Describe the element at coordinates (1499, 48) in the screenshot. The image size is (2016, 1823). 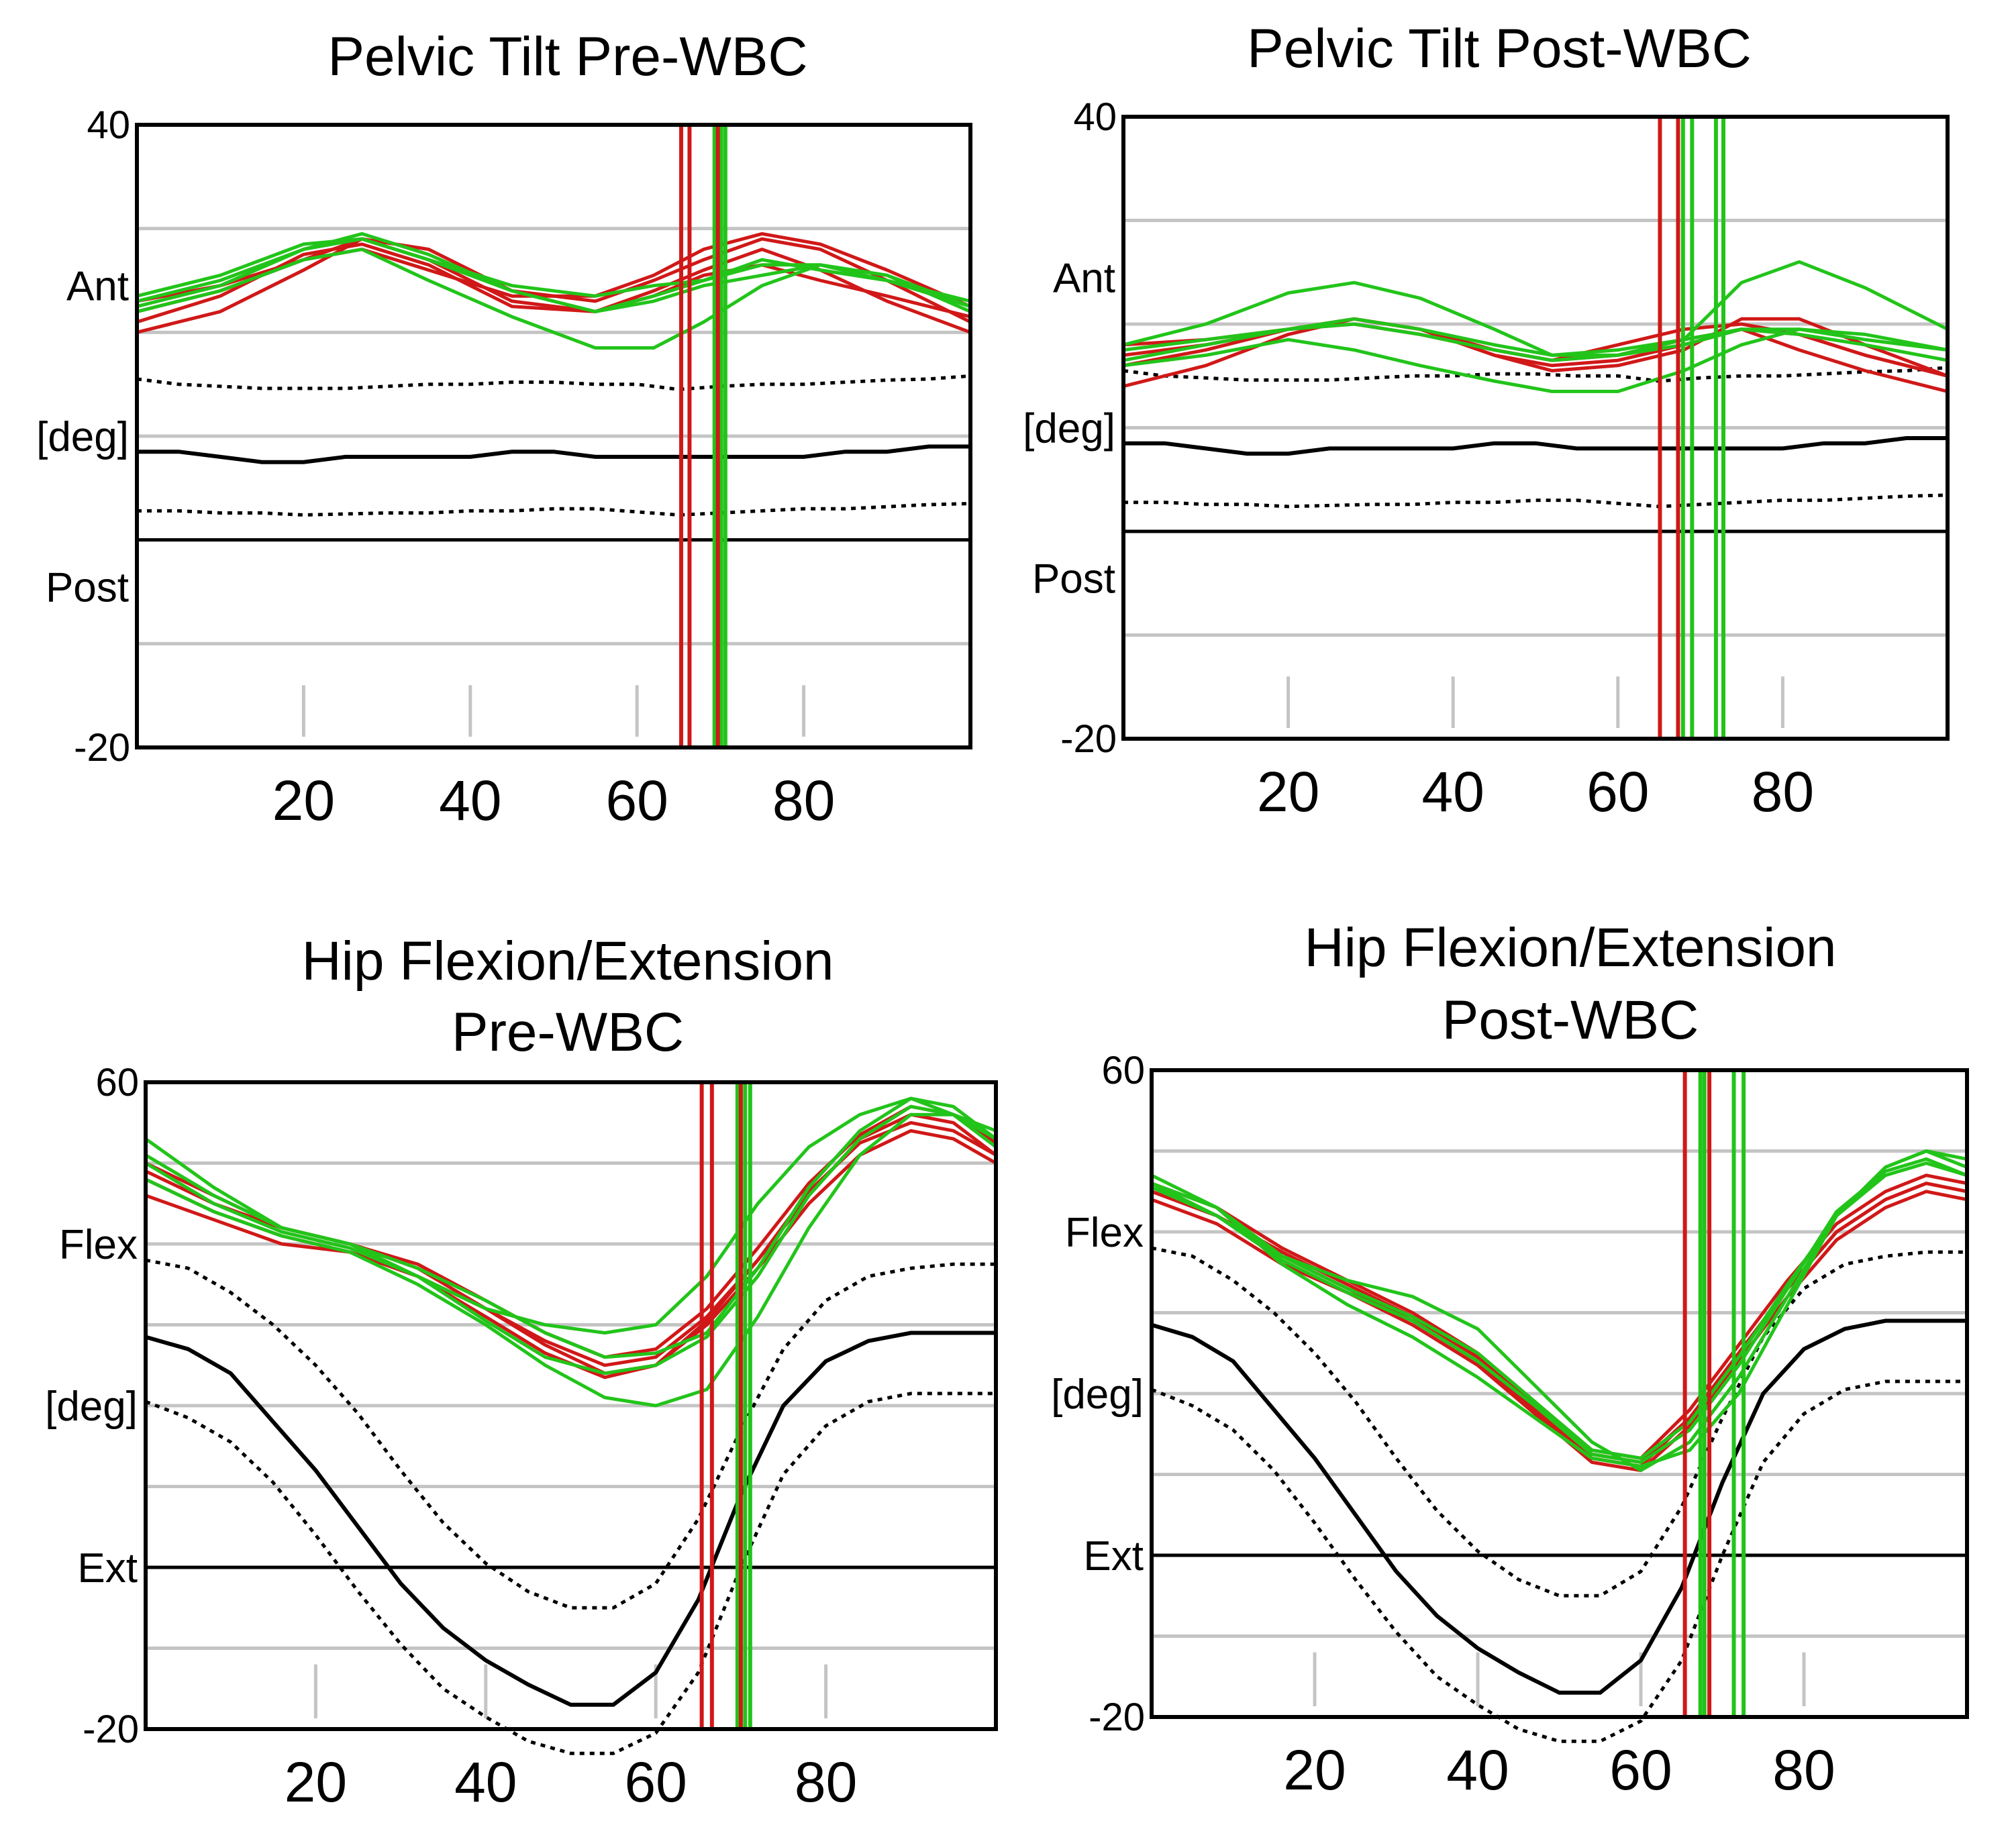
I see `chart-title-line: Pelvic Tilt Post-WBC` at that location.